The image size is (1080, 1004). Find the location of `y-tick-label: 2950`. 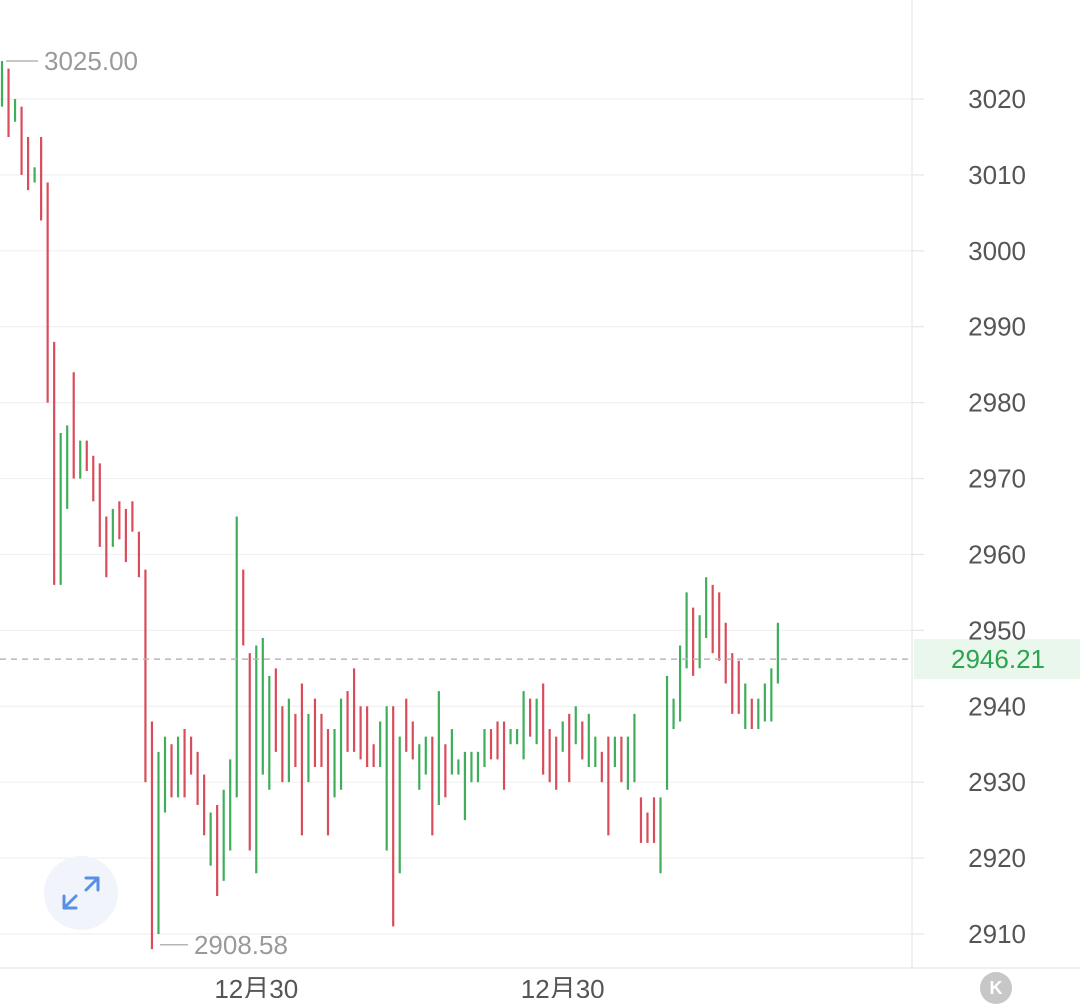

y-tick-label: 2950 is located at coordinates (997, 630).